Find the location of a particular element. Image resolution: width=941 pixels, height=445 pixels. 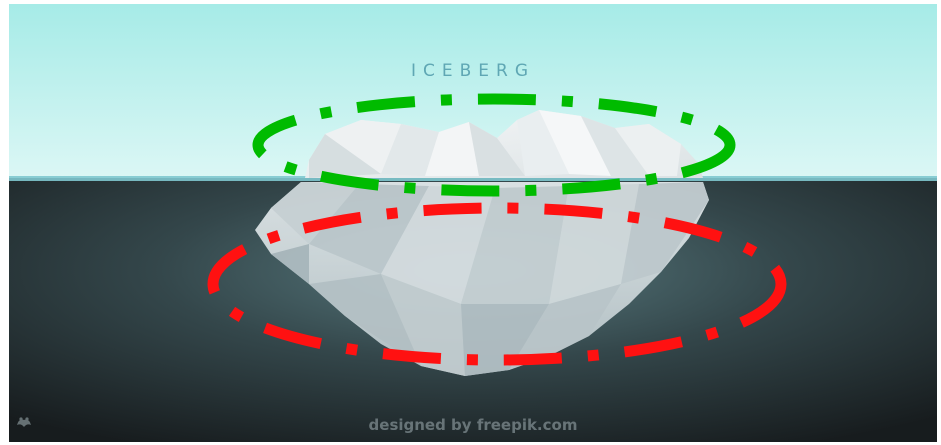

freepik-logo-icon is located at coordinates (24, 422).